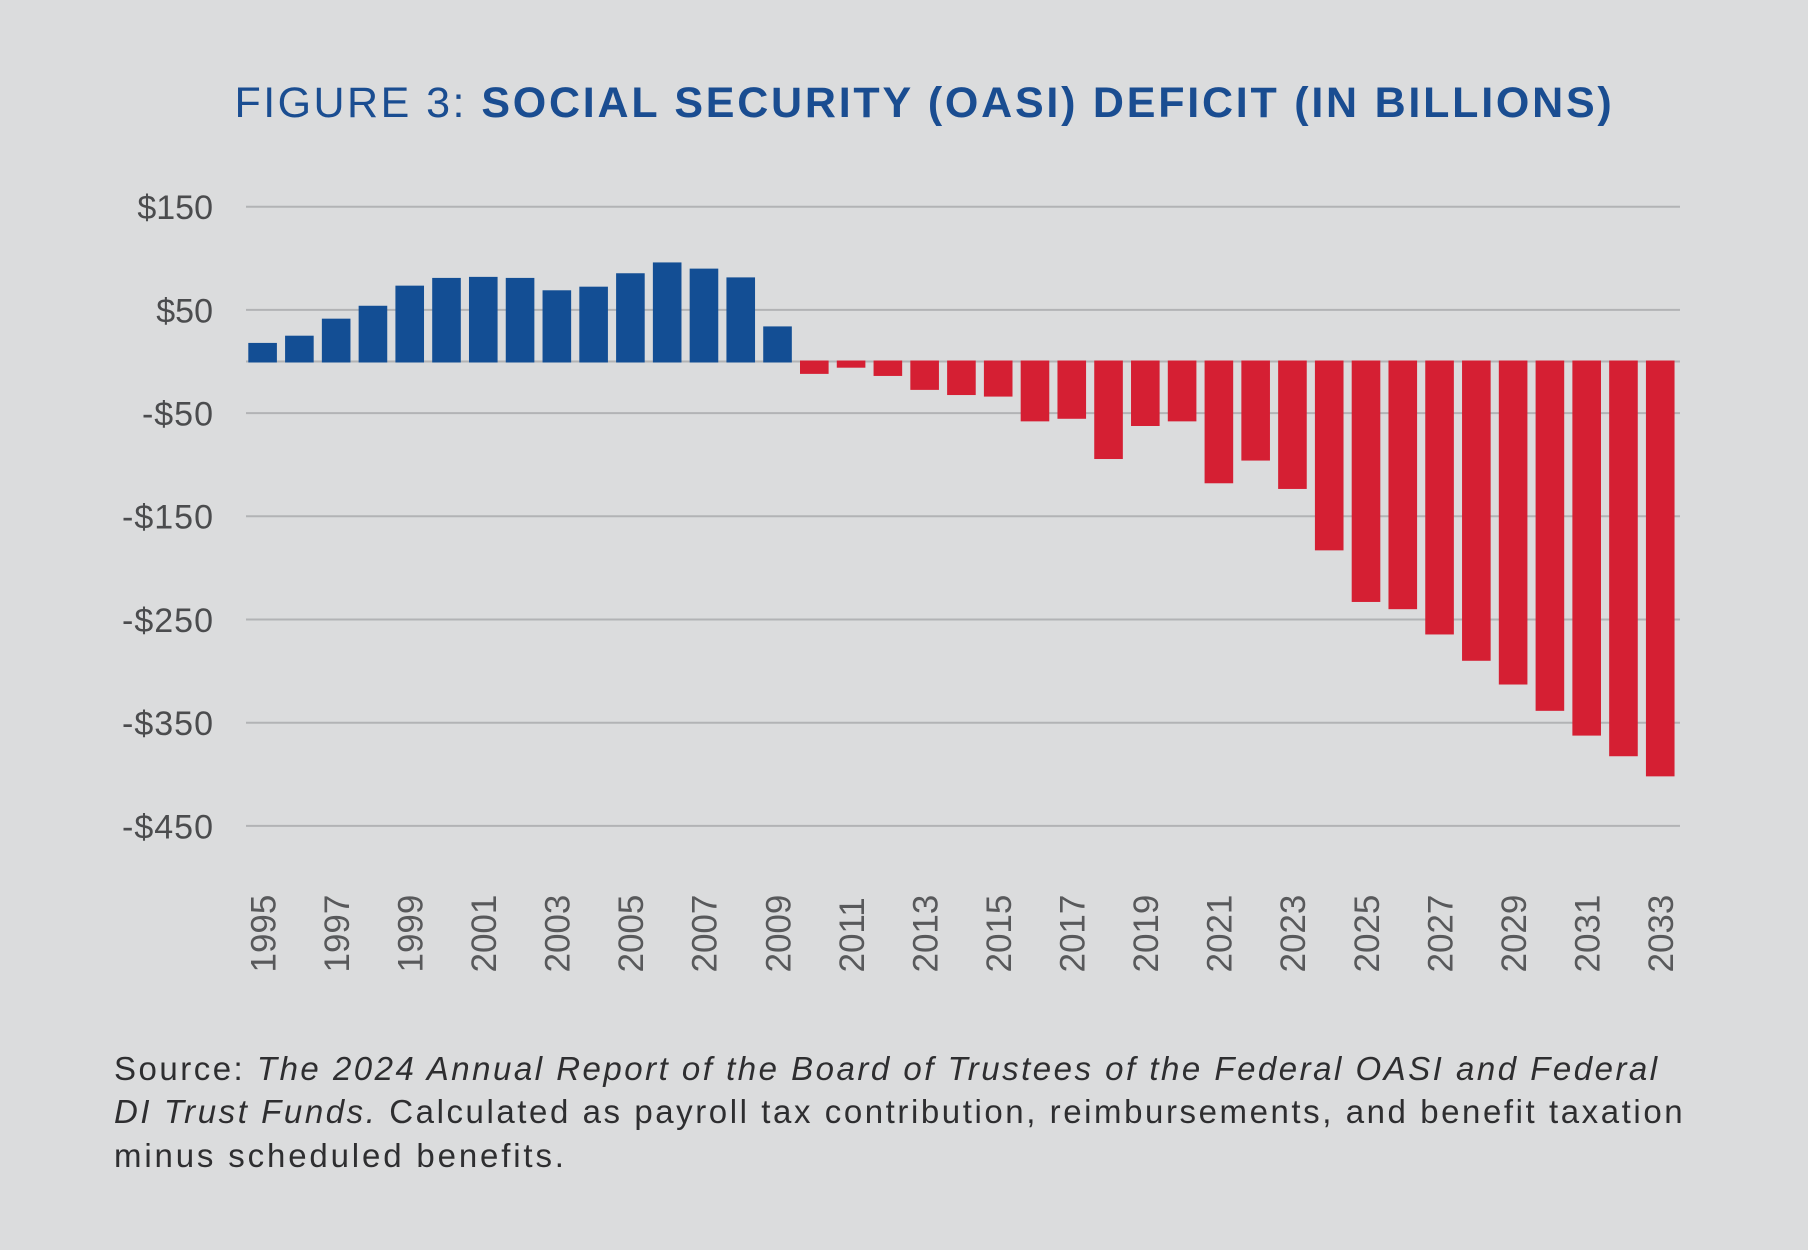 The height and width of the screenshot is (1250, 1808). I want to click on svg-text: -$350, so click(168, 724).